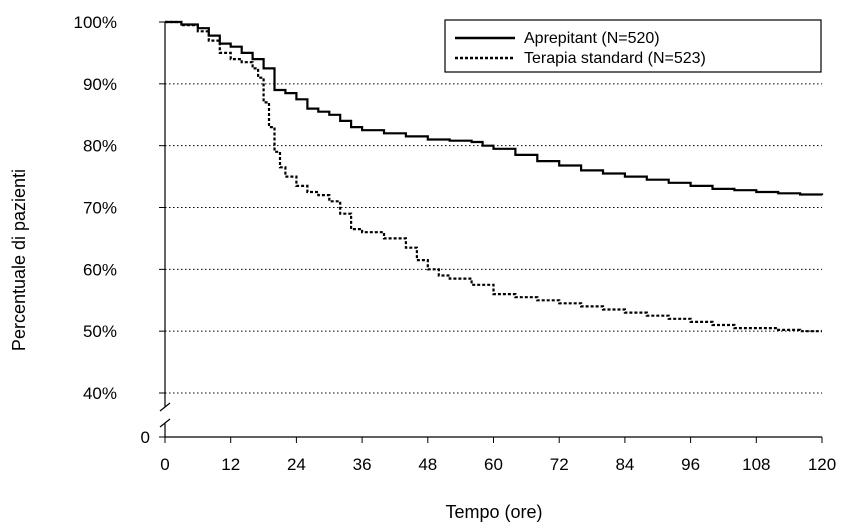 The height and width of the screenshot is (529, 846). I want to click on y-tick-label-90%: 90%, so click(100, 84).